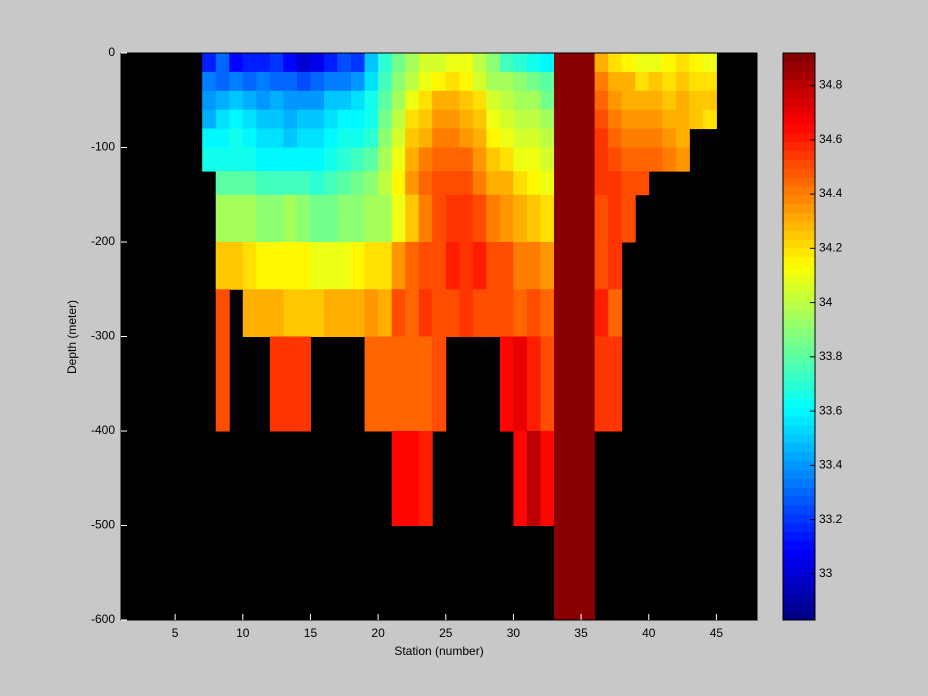 This screenshot has height=696, width=928. I want to click on y-tick-label: -600, so click(103, 619).